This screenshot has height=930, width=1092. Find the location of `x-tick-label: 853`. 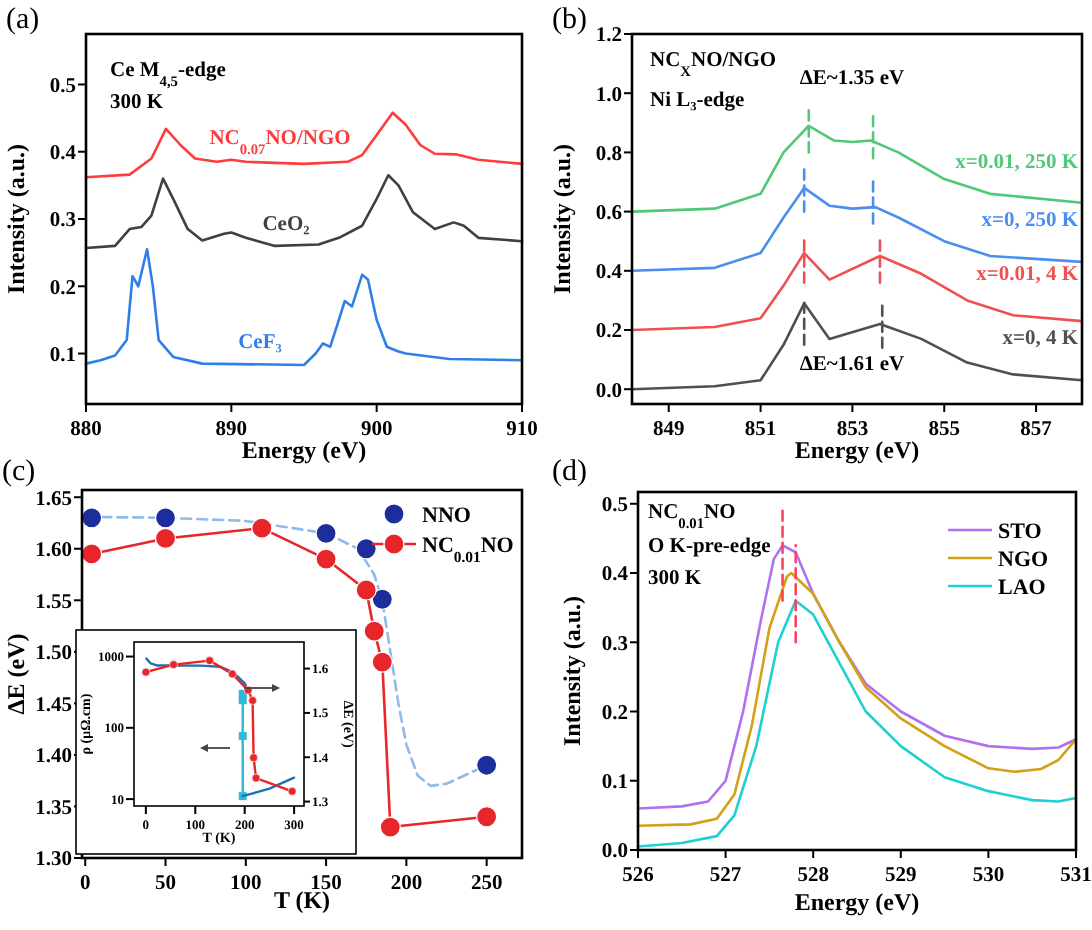

x-tick-label: 853 is located at coordinates (852, 430).